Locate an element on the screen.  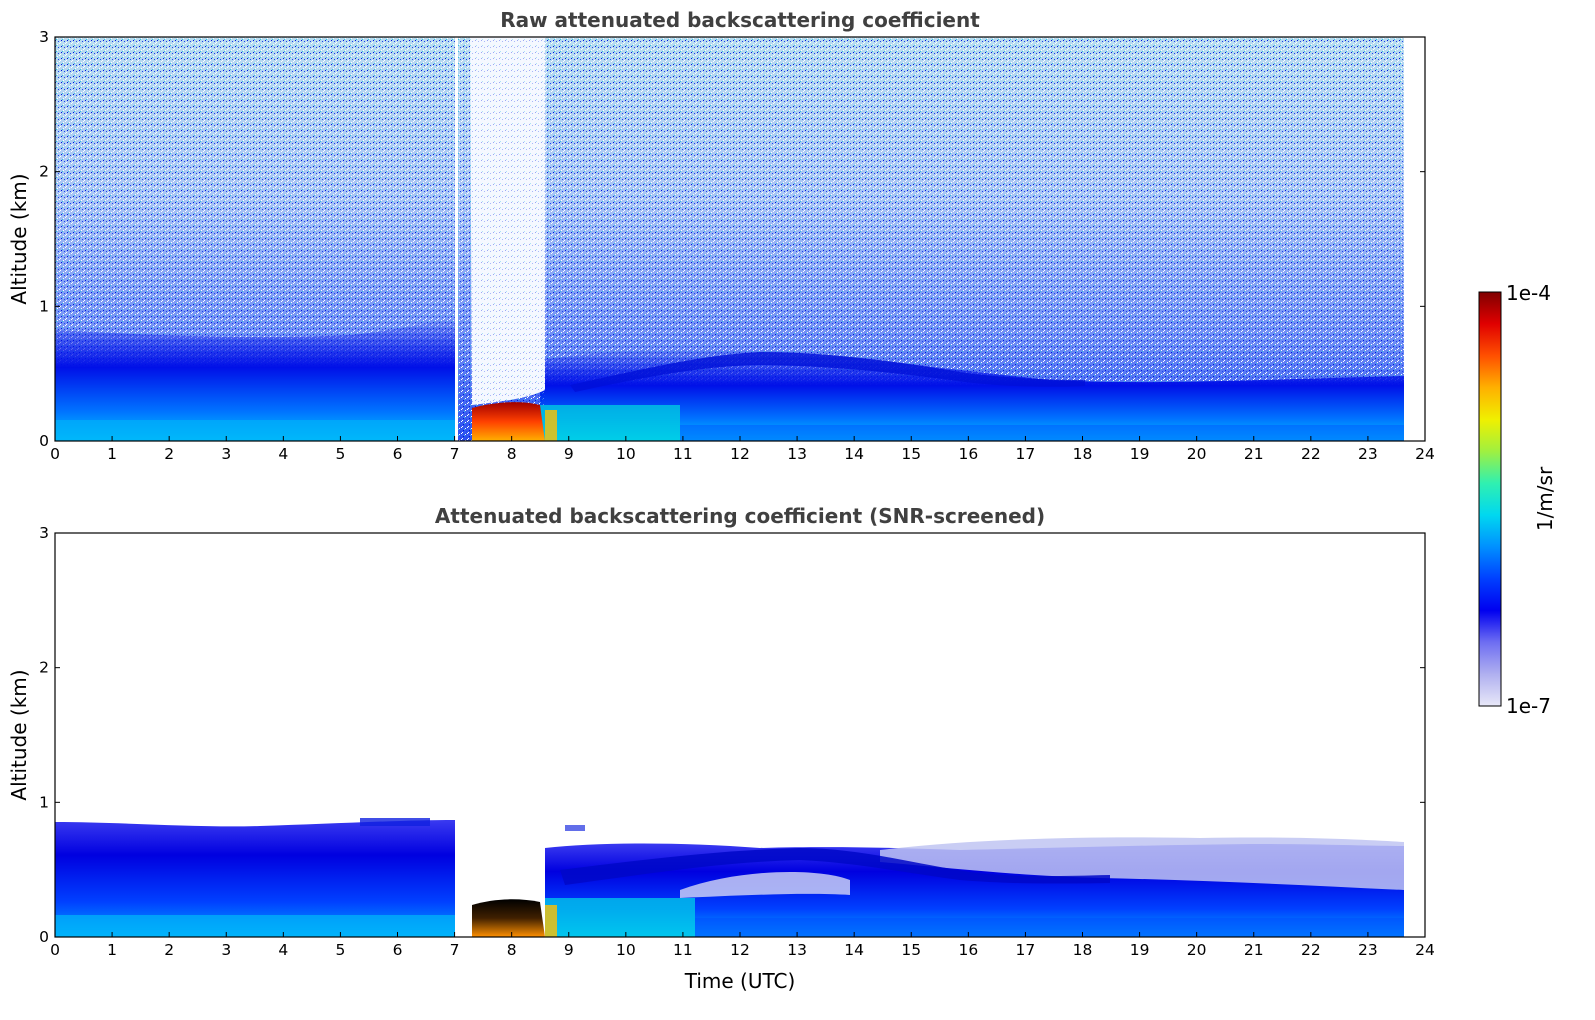
colorbar-min-label: 1e-7 is located at coordinates (1528, 706).